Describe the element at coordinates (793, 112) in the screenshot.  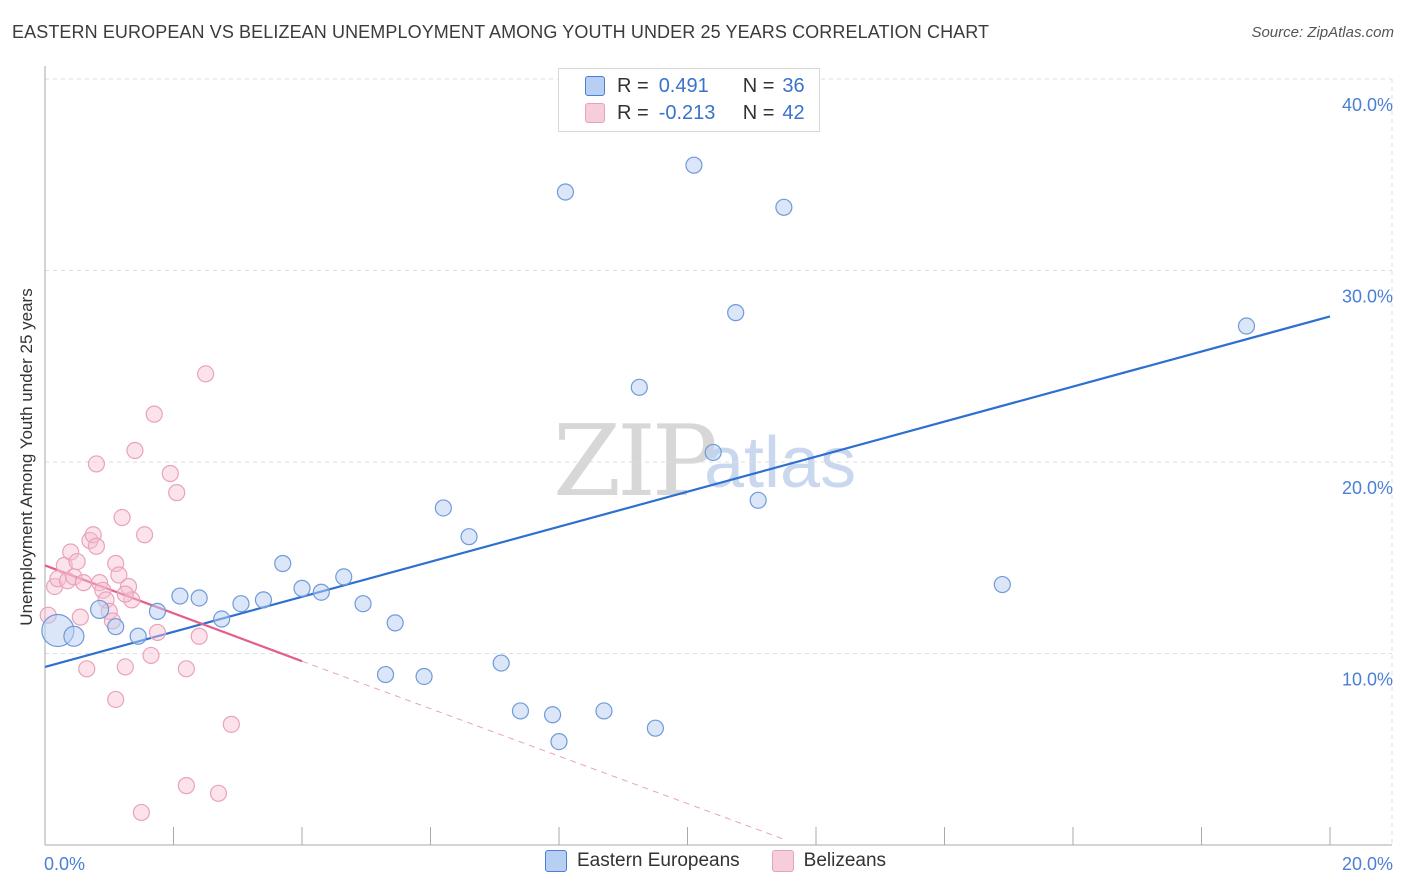
I see `n-value: 42` at that location.